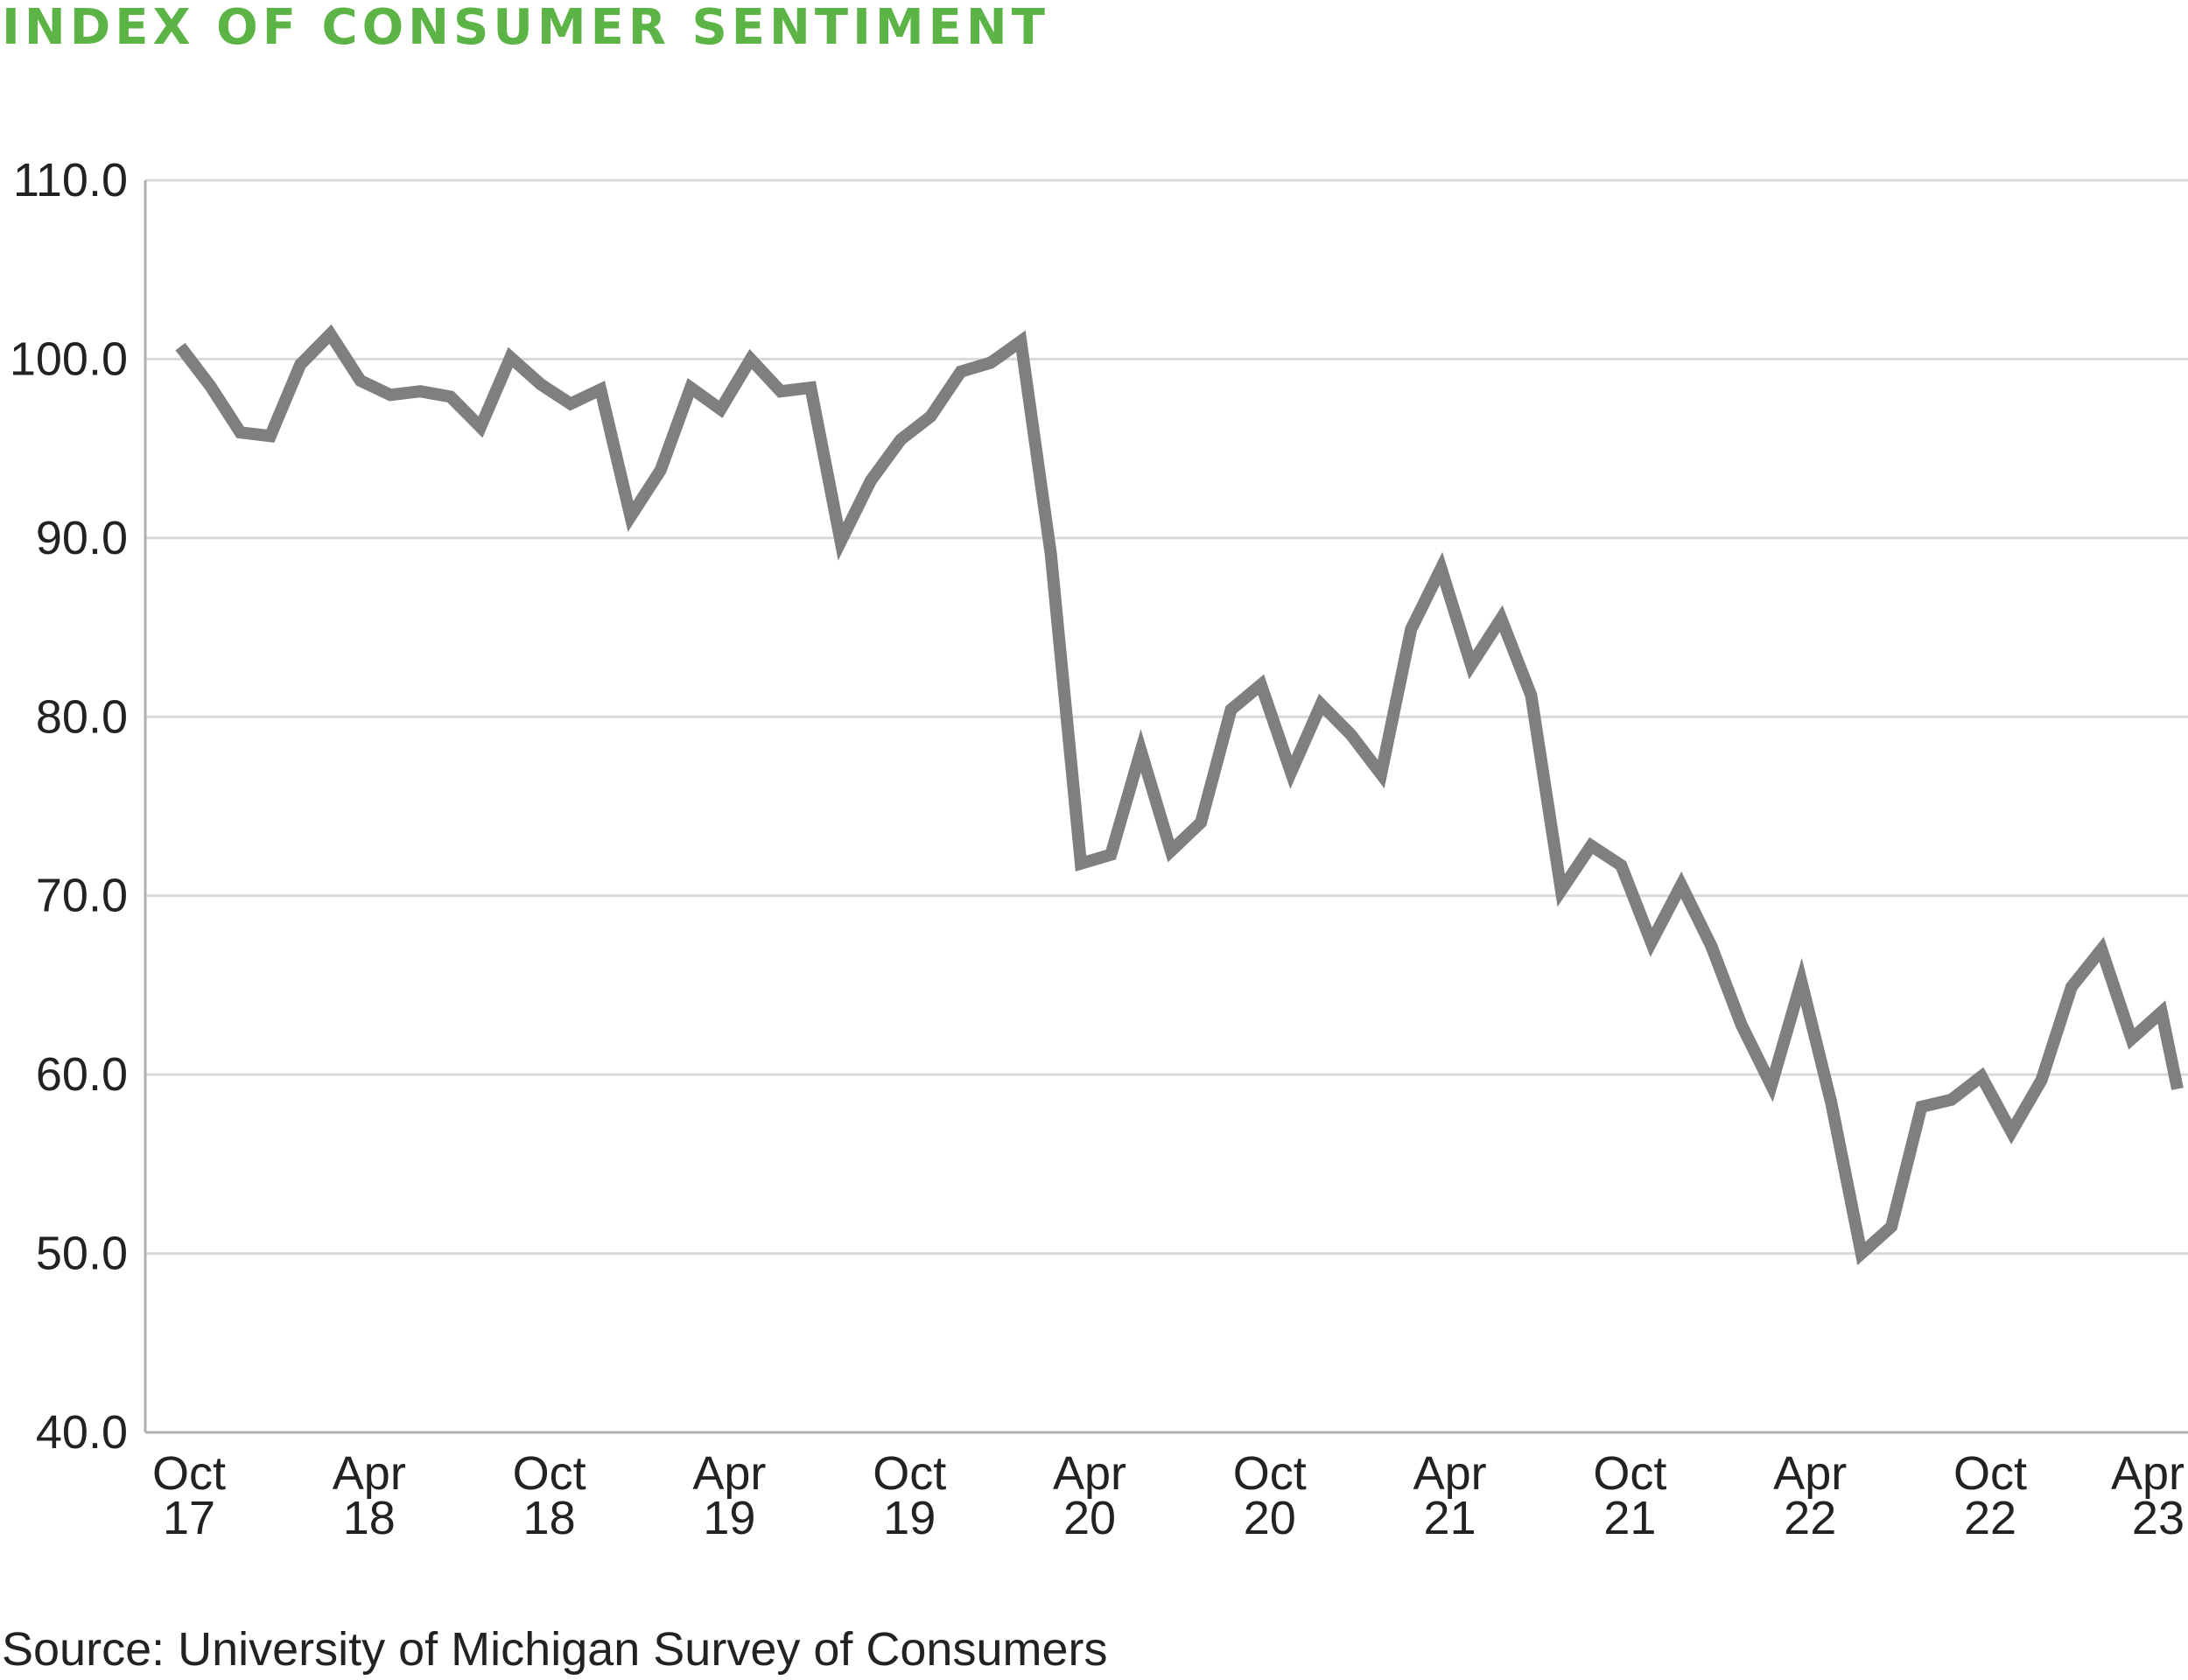 The height and width of the screenshot is (1680, 2188). Describe the element at coordinates (70, 180) in the screenshot. I see `y-tick-label: 110.0` at that location.